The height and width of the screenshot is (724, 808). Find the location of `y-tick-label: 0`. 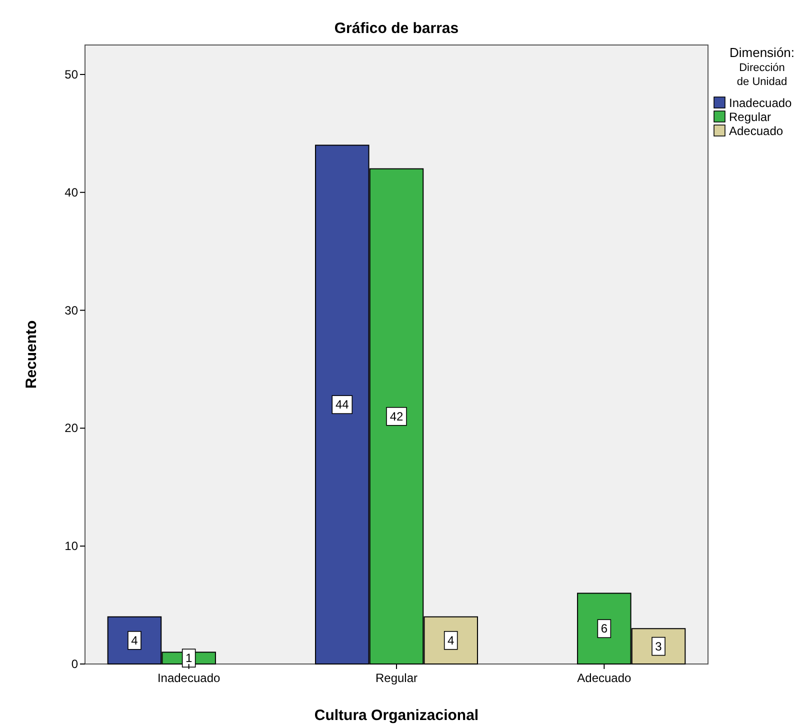

y-tick-label: 0 is located at coordinates (74, 664).